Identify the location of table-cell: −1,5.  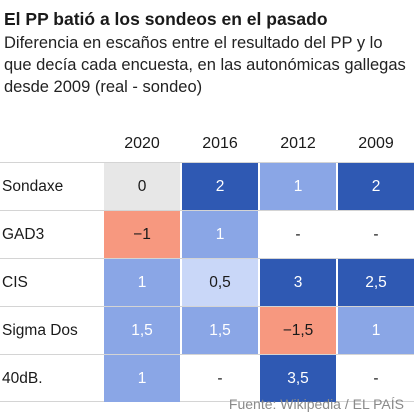
(298, 330).